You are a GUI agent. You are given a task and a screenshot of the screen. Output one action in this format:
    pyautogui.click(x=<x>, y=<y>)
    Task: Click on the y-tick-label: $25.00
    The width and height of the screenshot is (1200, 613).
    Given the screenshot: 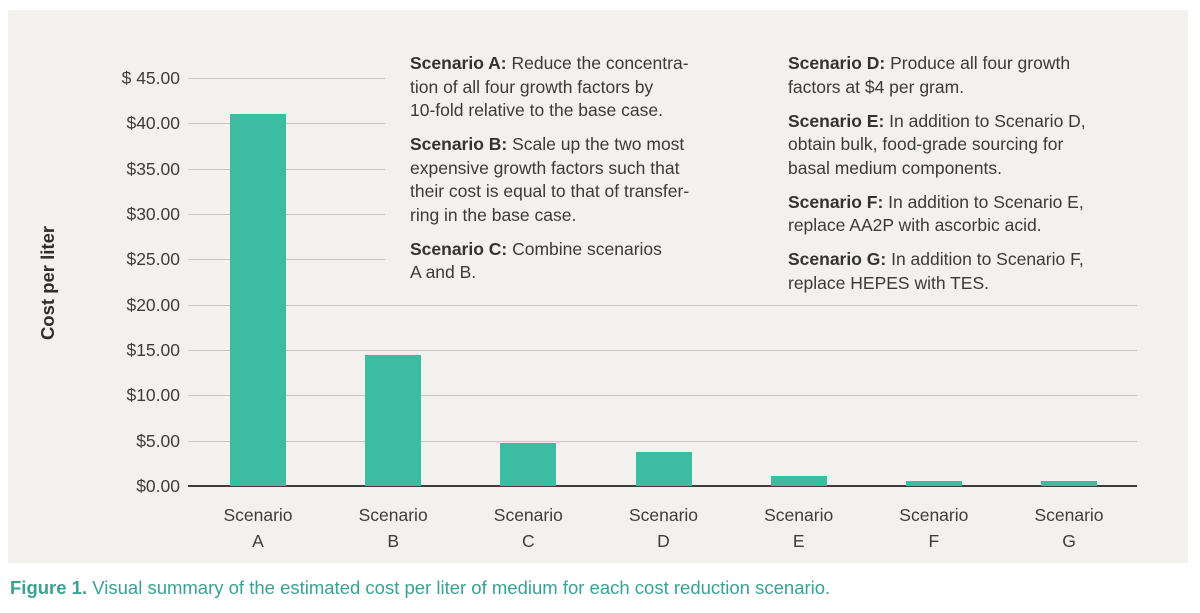 What is the action you would take?
    pyautogui.click(x=153, y=259)
    